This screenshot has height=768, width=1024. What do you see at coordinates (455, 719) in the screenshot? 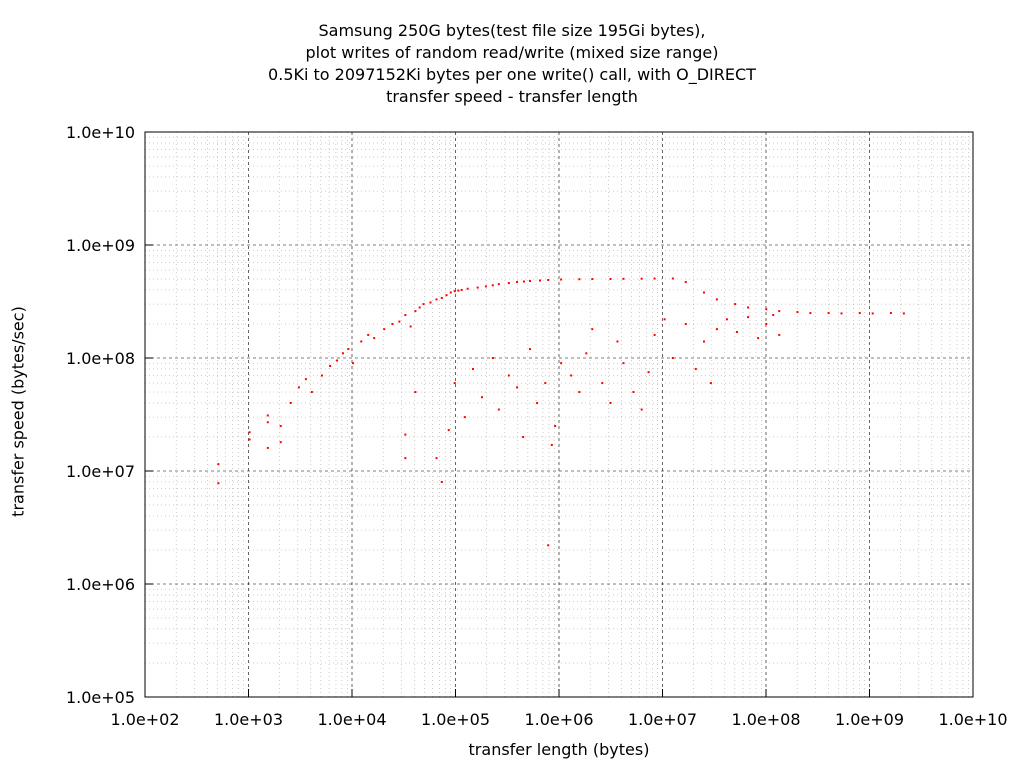
I see `x-tick-label: 1.0e+05` at bounding box center [455, 719].